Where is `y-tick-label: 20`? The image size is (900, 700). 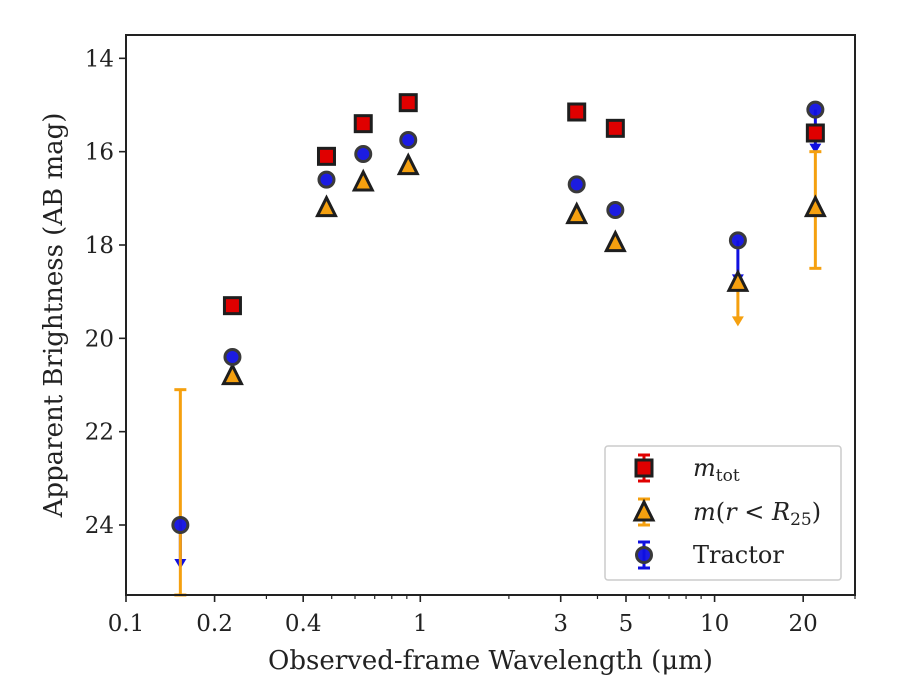
y-tick-label: 20 is located at coordinates (99, 339).